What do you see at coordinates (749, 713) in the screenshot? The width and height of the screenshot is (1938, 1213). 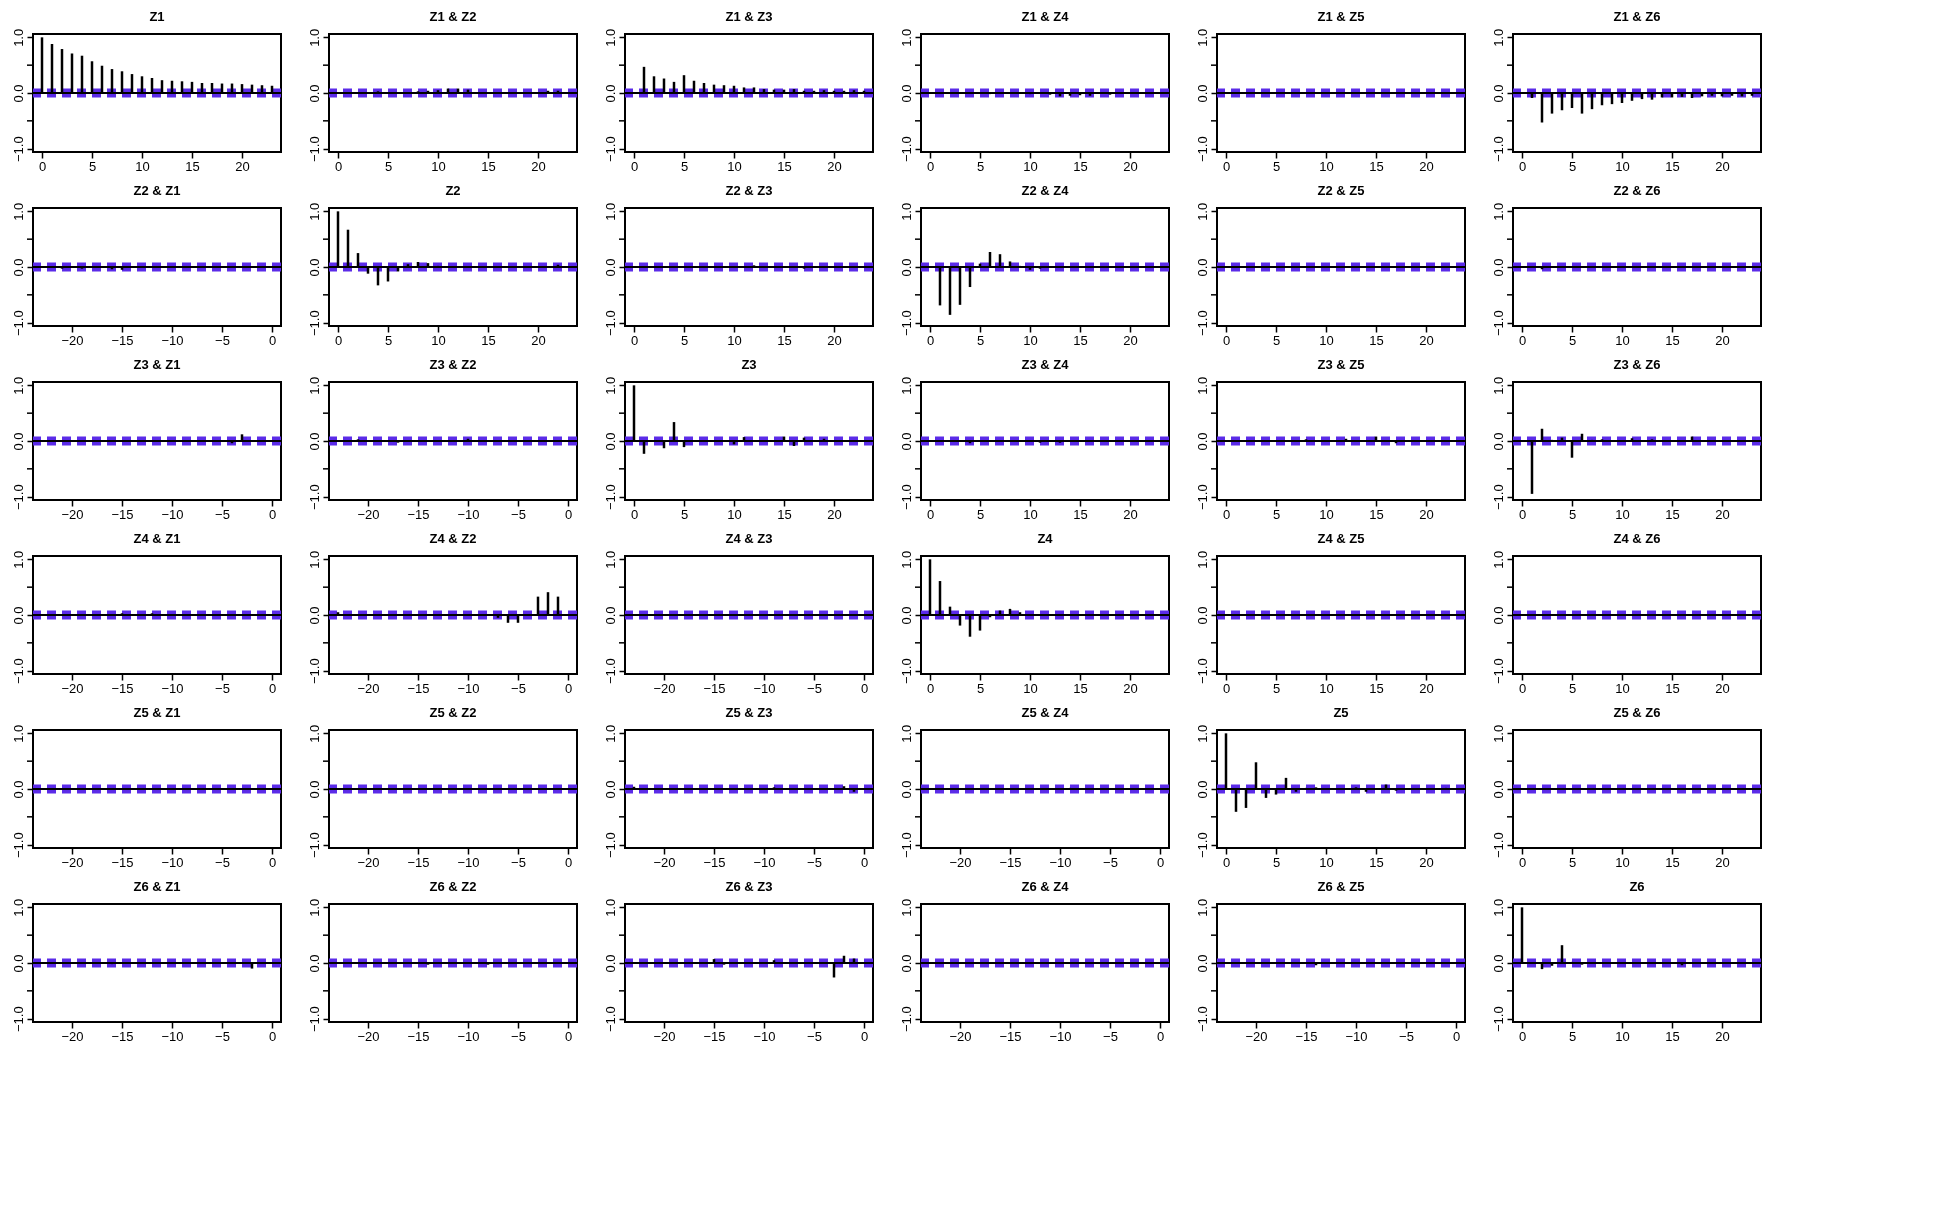 I see `chart-title: Z5 & Z3` at bounding box center [749, 713].